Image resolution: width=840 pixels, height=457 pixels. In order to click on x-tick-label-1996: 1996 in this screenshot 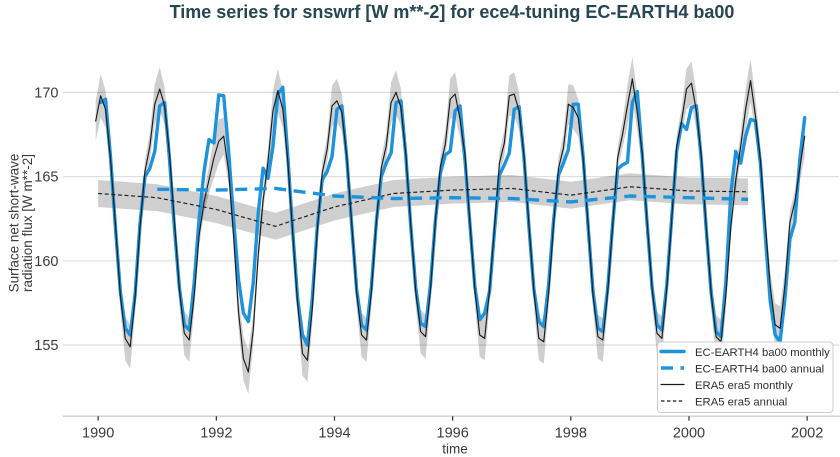, I will do `click(453, 434)`.